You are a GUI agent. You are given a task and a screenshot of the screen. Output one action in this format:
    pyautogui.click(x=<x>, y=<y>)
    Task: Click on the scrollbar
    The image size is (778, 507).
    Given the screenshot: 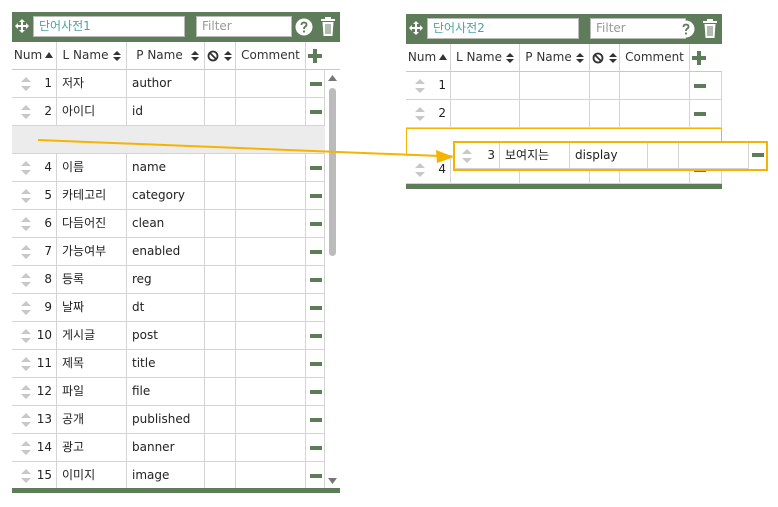 What is the action you would take?
    pyautogui.click(x=332, y=279)
    